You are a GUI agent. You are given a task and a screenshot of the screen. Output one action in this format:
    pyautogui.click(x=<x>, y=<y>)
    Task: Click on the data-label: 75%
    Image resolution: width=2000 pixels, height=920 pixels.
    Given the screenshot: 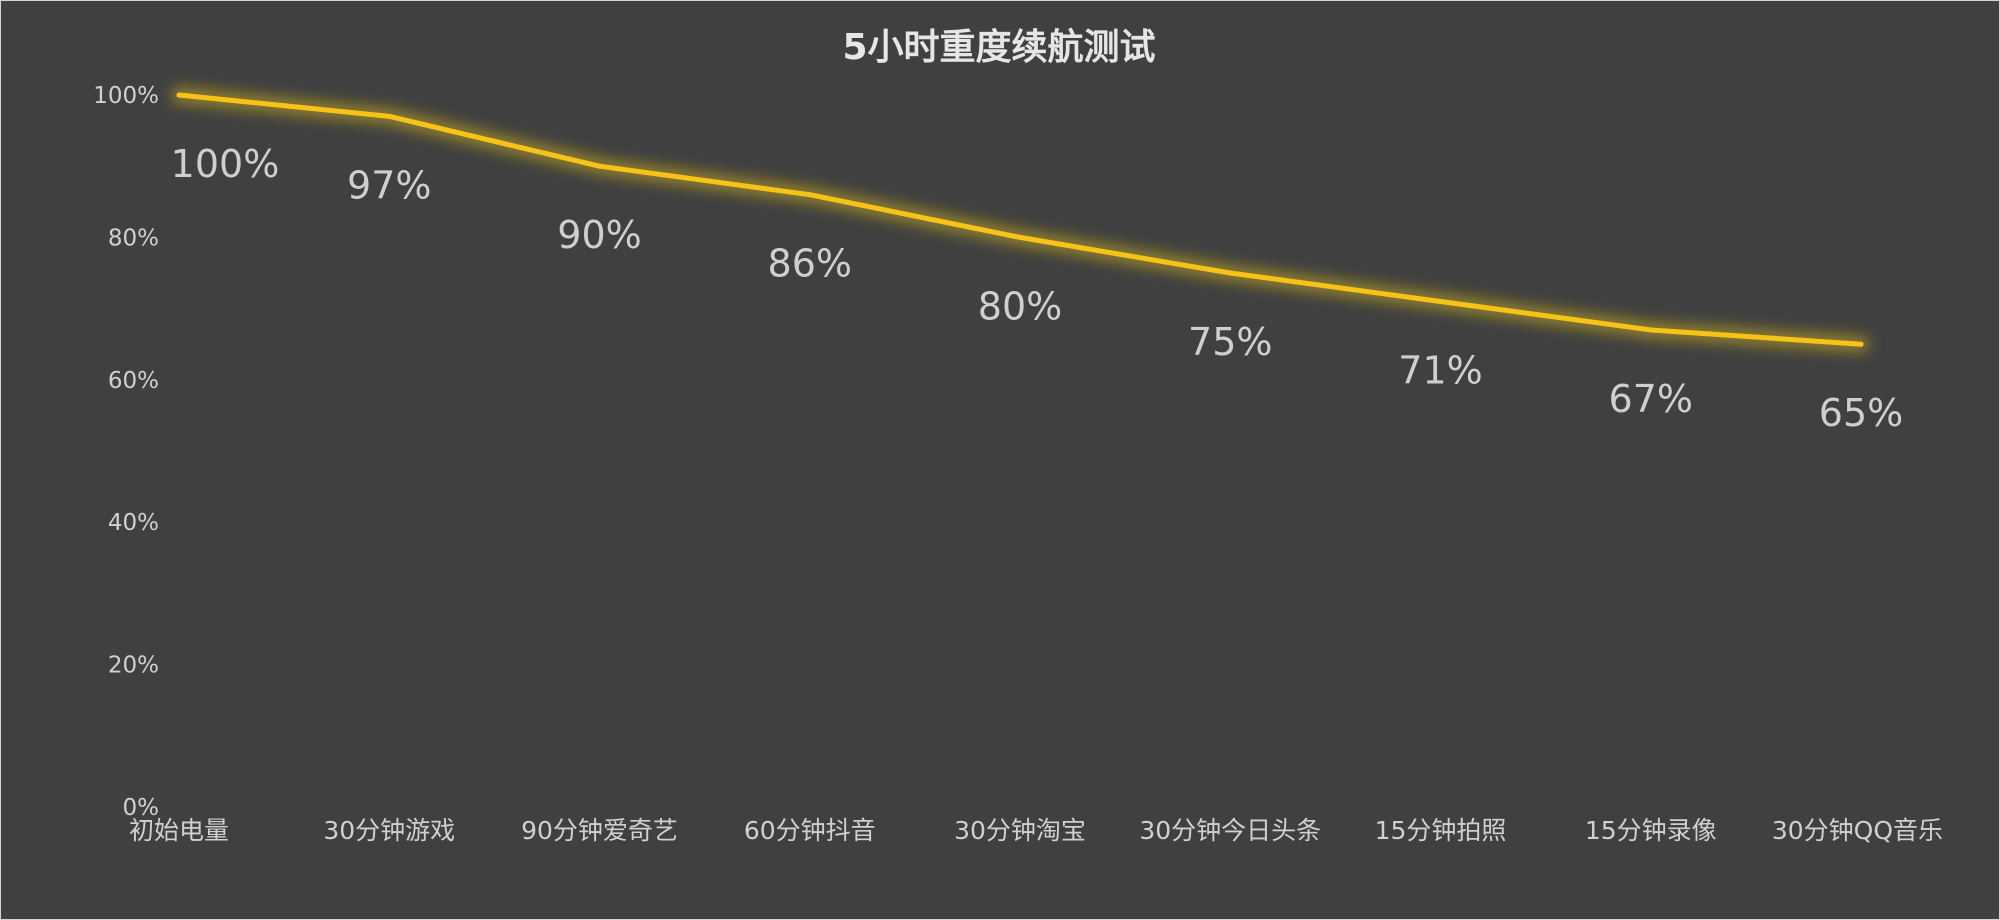 What is the action you would take?
    pyautogui.click(x=1230, y=342)
    